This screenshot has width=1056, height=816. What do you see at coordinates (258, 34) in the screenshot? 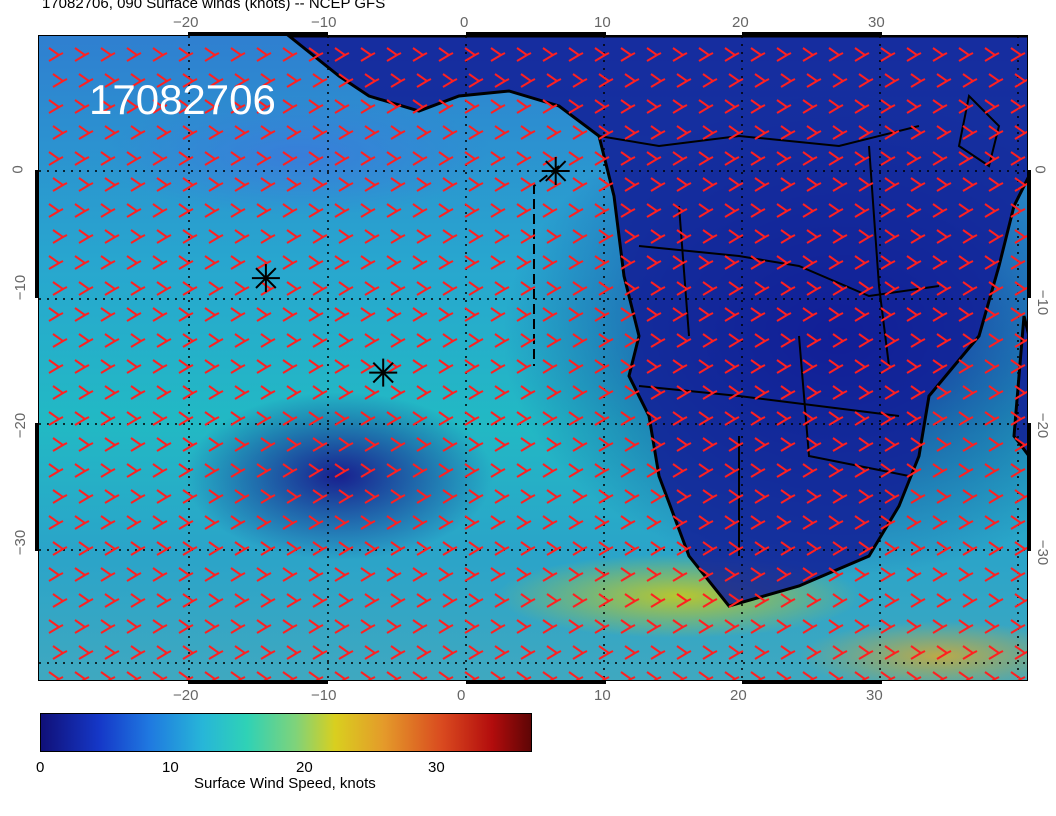
I see `axis-edge-bar` at bounding box center [258, 34].